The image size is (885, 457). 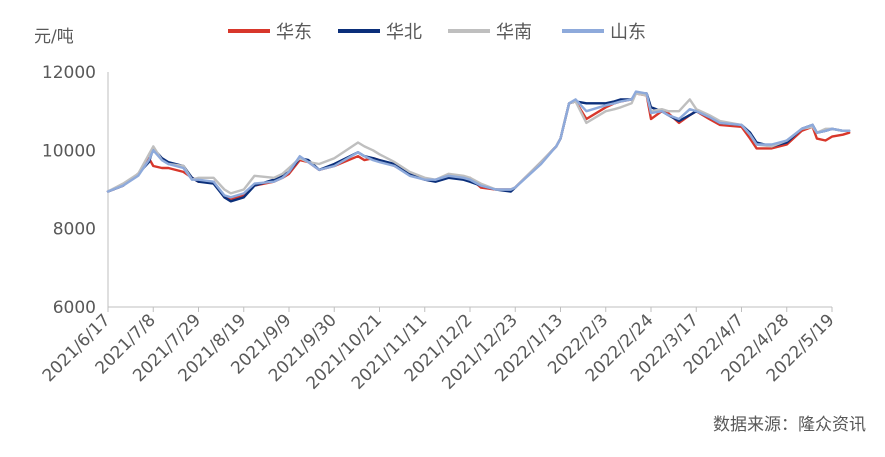 What do you see at coordinates (74, 230) in the screenshot?
I see `y-tick-label: 8000` at bounding box center [74, 230].